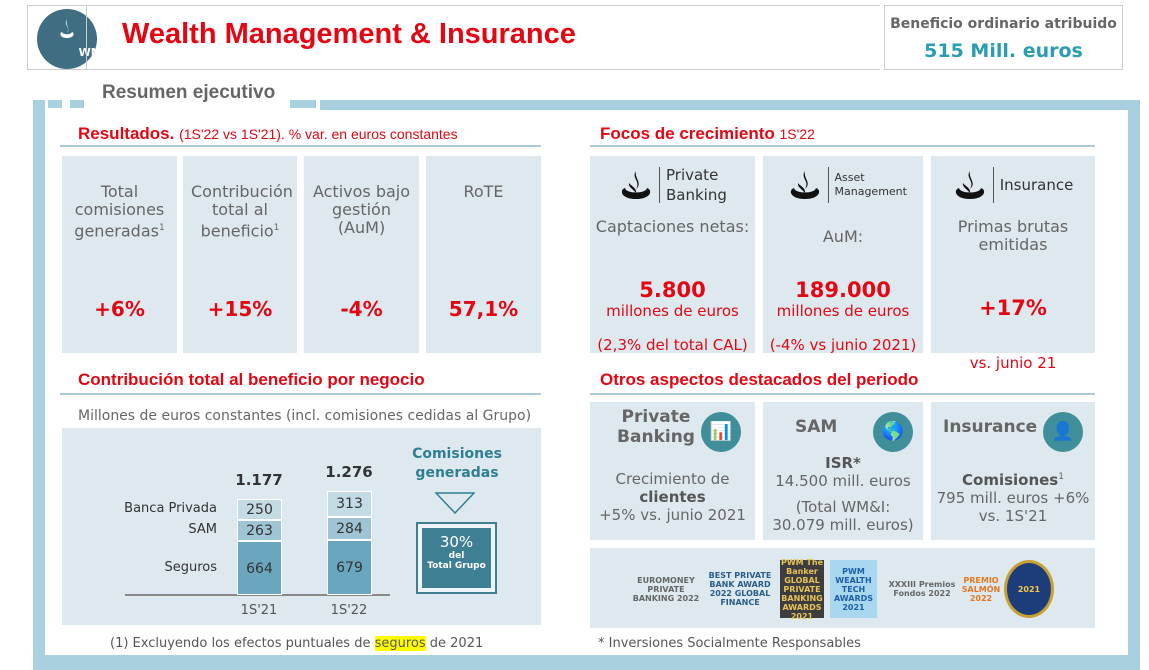 Image resolution: width=1149 pixels, height=670 pixels. I want to click on bar-segment-banca-privada: 250, so click(259, 509).